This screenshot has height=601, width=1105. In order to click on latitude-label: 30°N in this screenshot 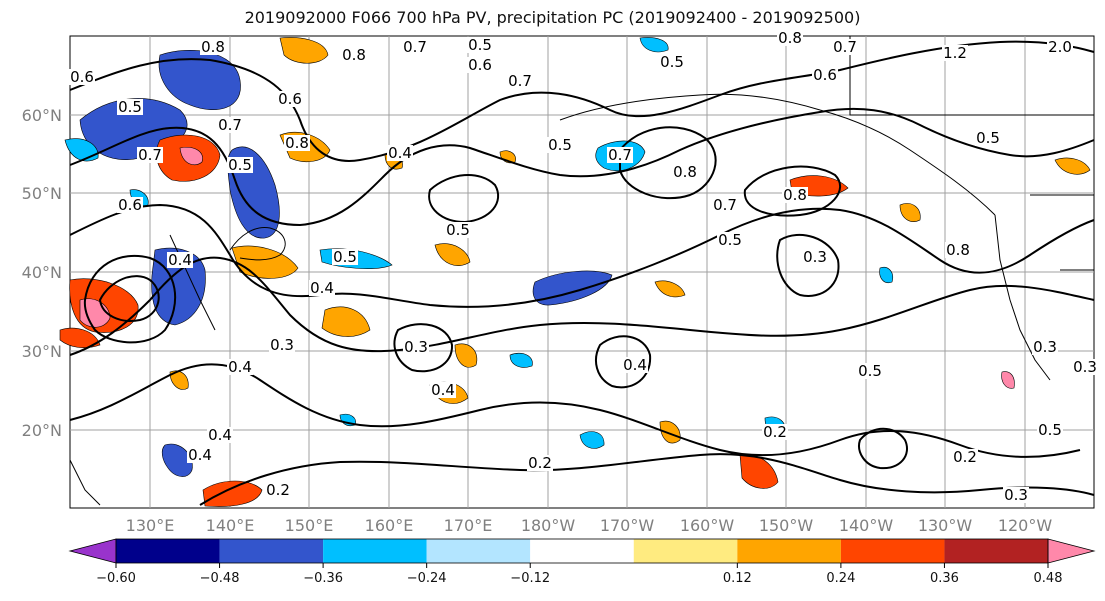, I will do `click(42, 351)`.